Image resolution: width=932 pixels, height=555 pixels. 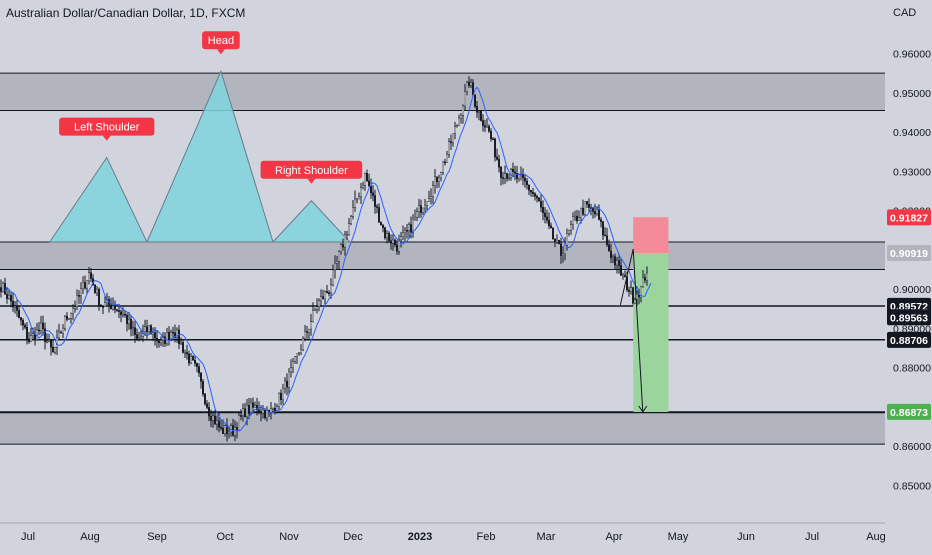 What do you see at coordinates (912, 133) in the screenshot?
I see `y-tick-label: 0.94000` at bounding box center [912, 133].